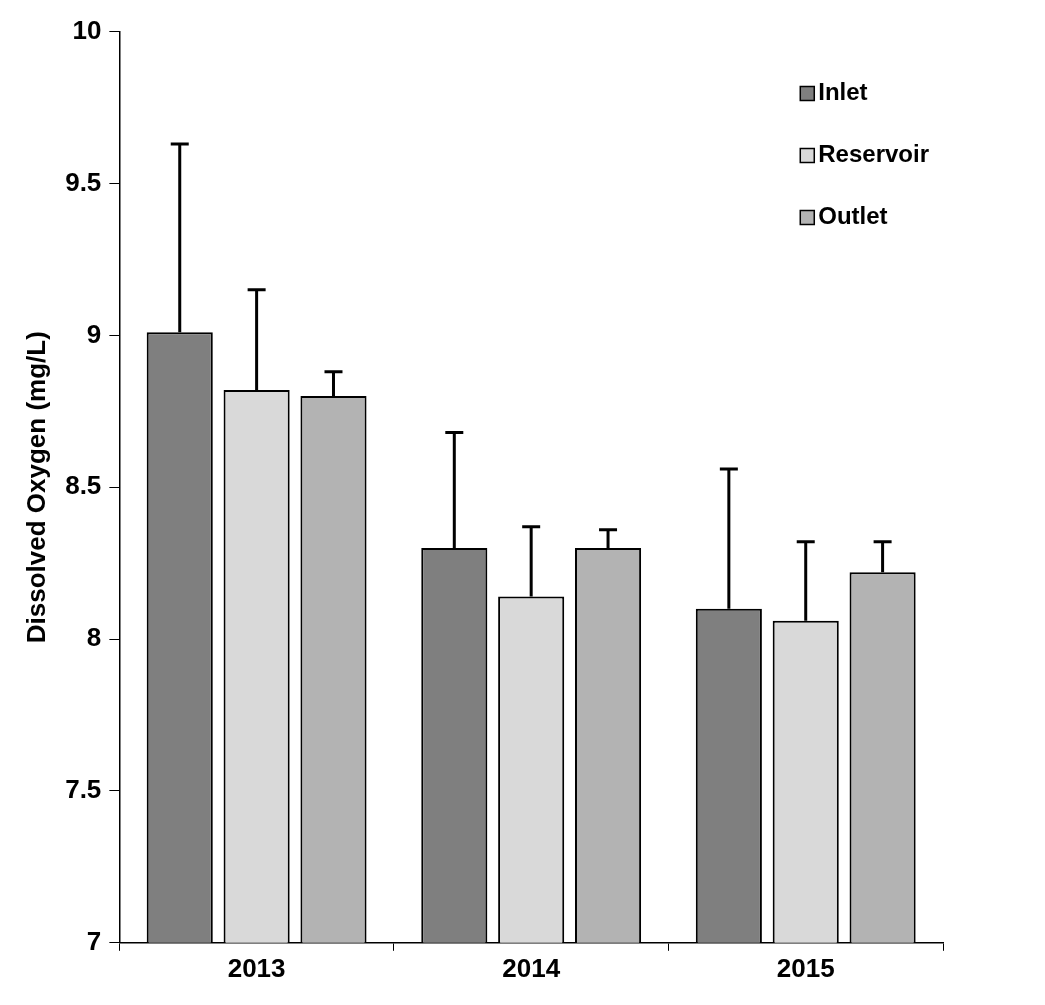  I want to click on y-axis-title: Dissolved Oxygen (mg/L), so click(35, 487).